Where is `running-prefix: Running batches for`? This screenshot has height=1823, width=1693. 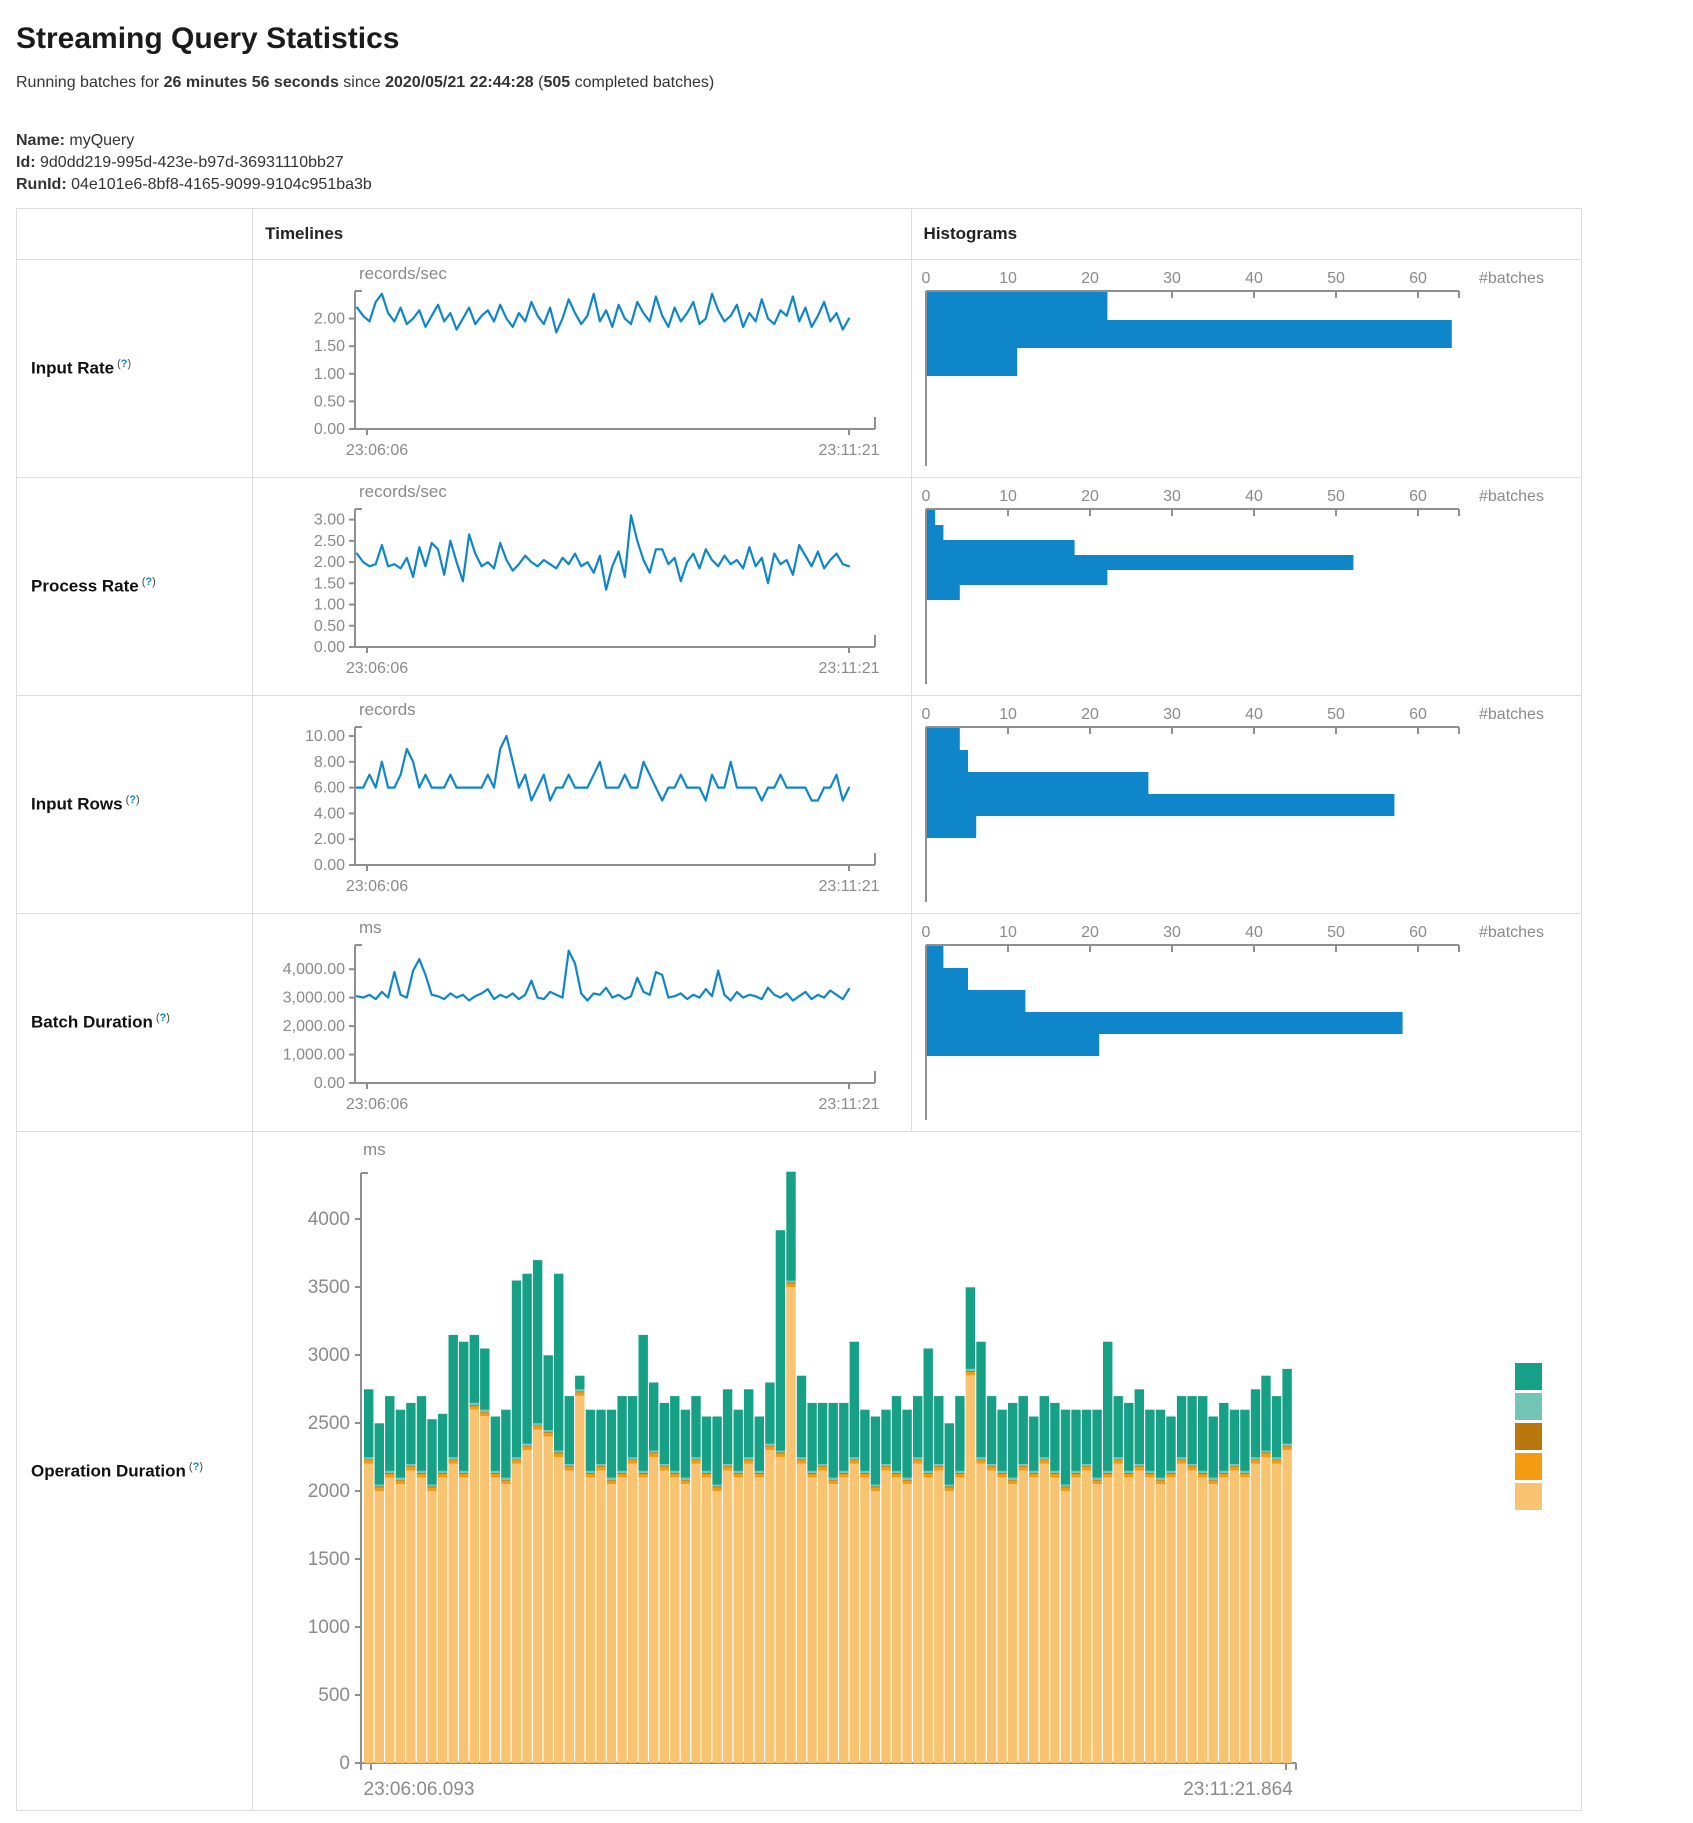 running-prefix: Running batches for is located at coordinates (90, 82).